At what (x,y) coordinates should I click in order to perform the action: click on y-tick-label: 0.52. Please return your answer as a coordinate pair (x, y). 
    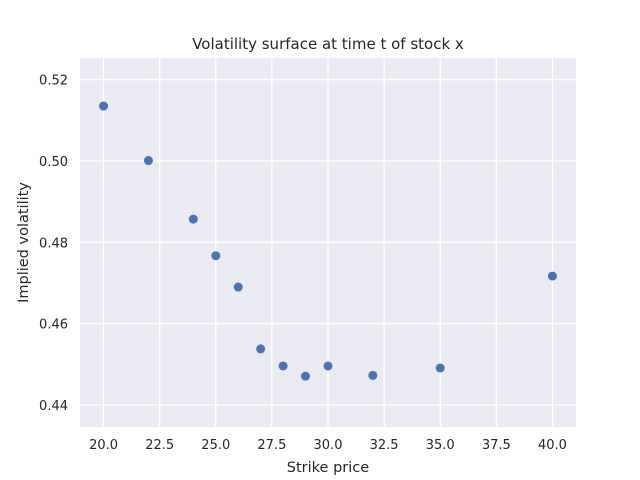
    Looking at the image, I should click on (53, 81).